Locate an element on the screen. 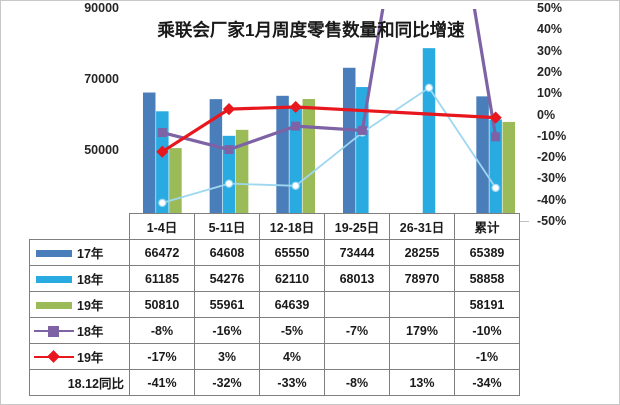 This screenshot has width=620, height=405. legend-label: 18年 is located at coordinates (90, 332).